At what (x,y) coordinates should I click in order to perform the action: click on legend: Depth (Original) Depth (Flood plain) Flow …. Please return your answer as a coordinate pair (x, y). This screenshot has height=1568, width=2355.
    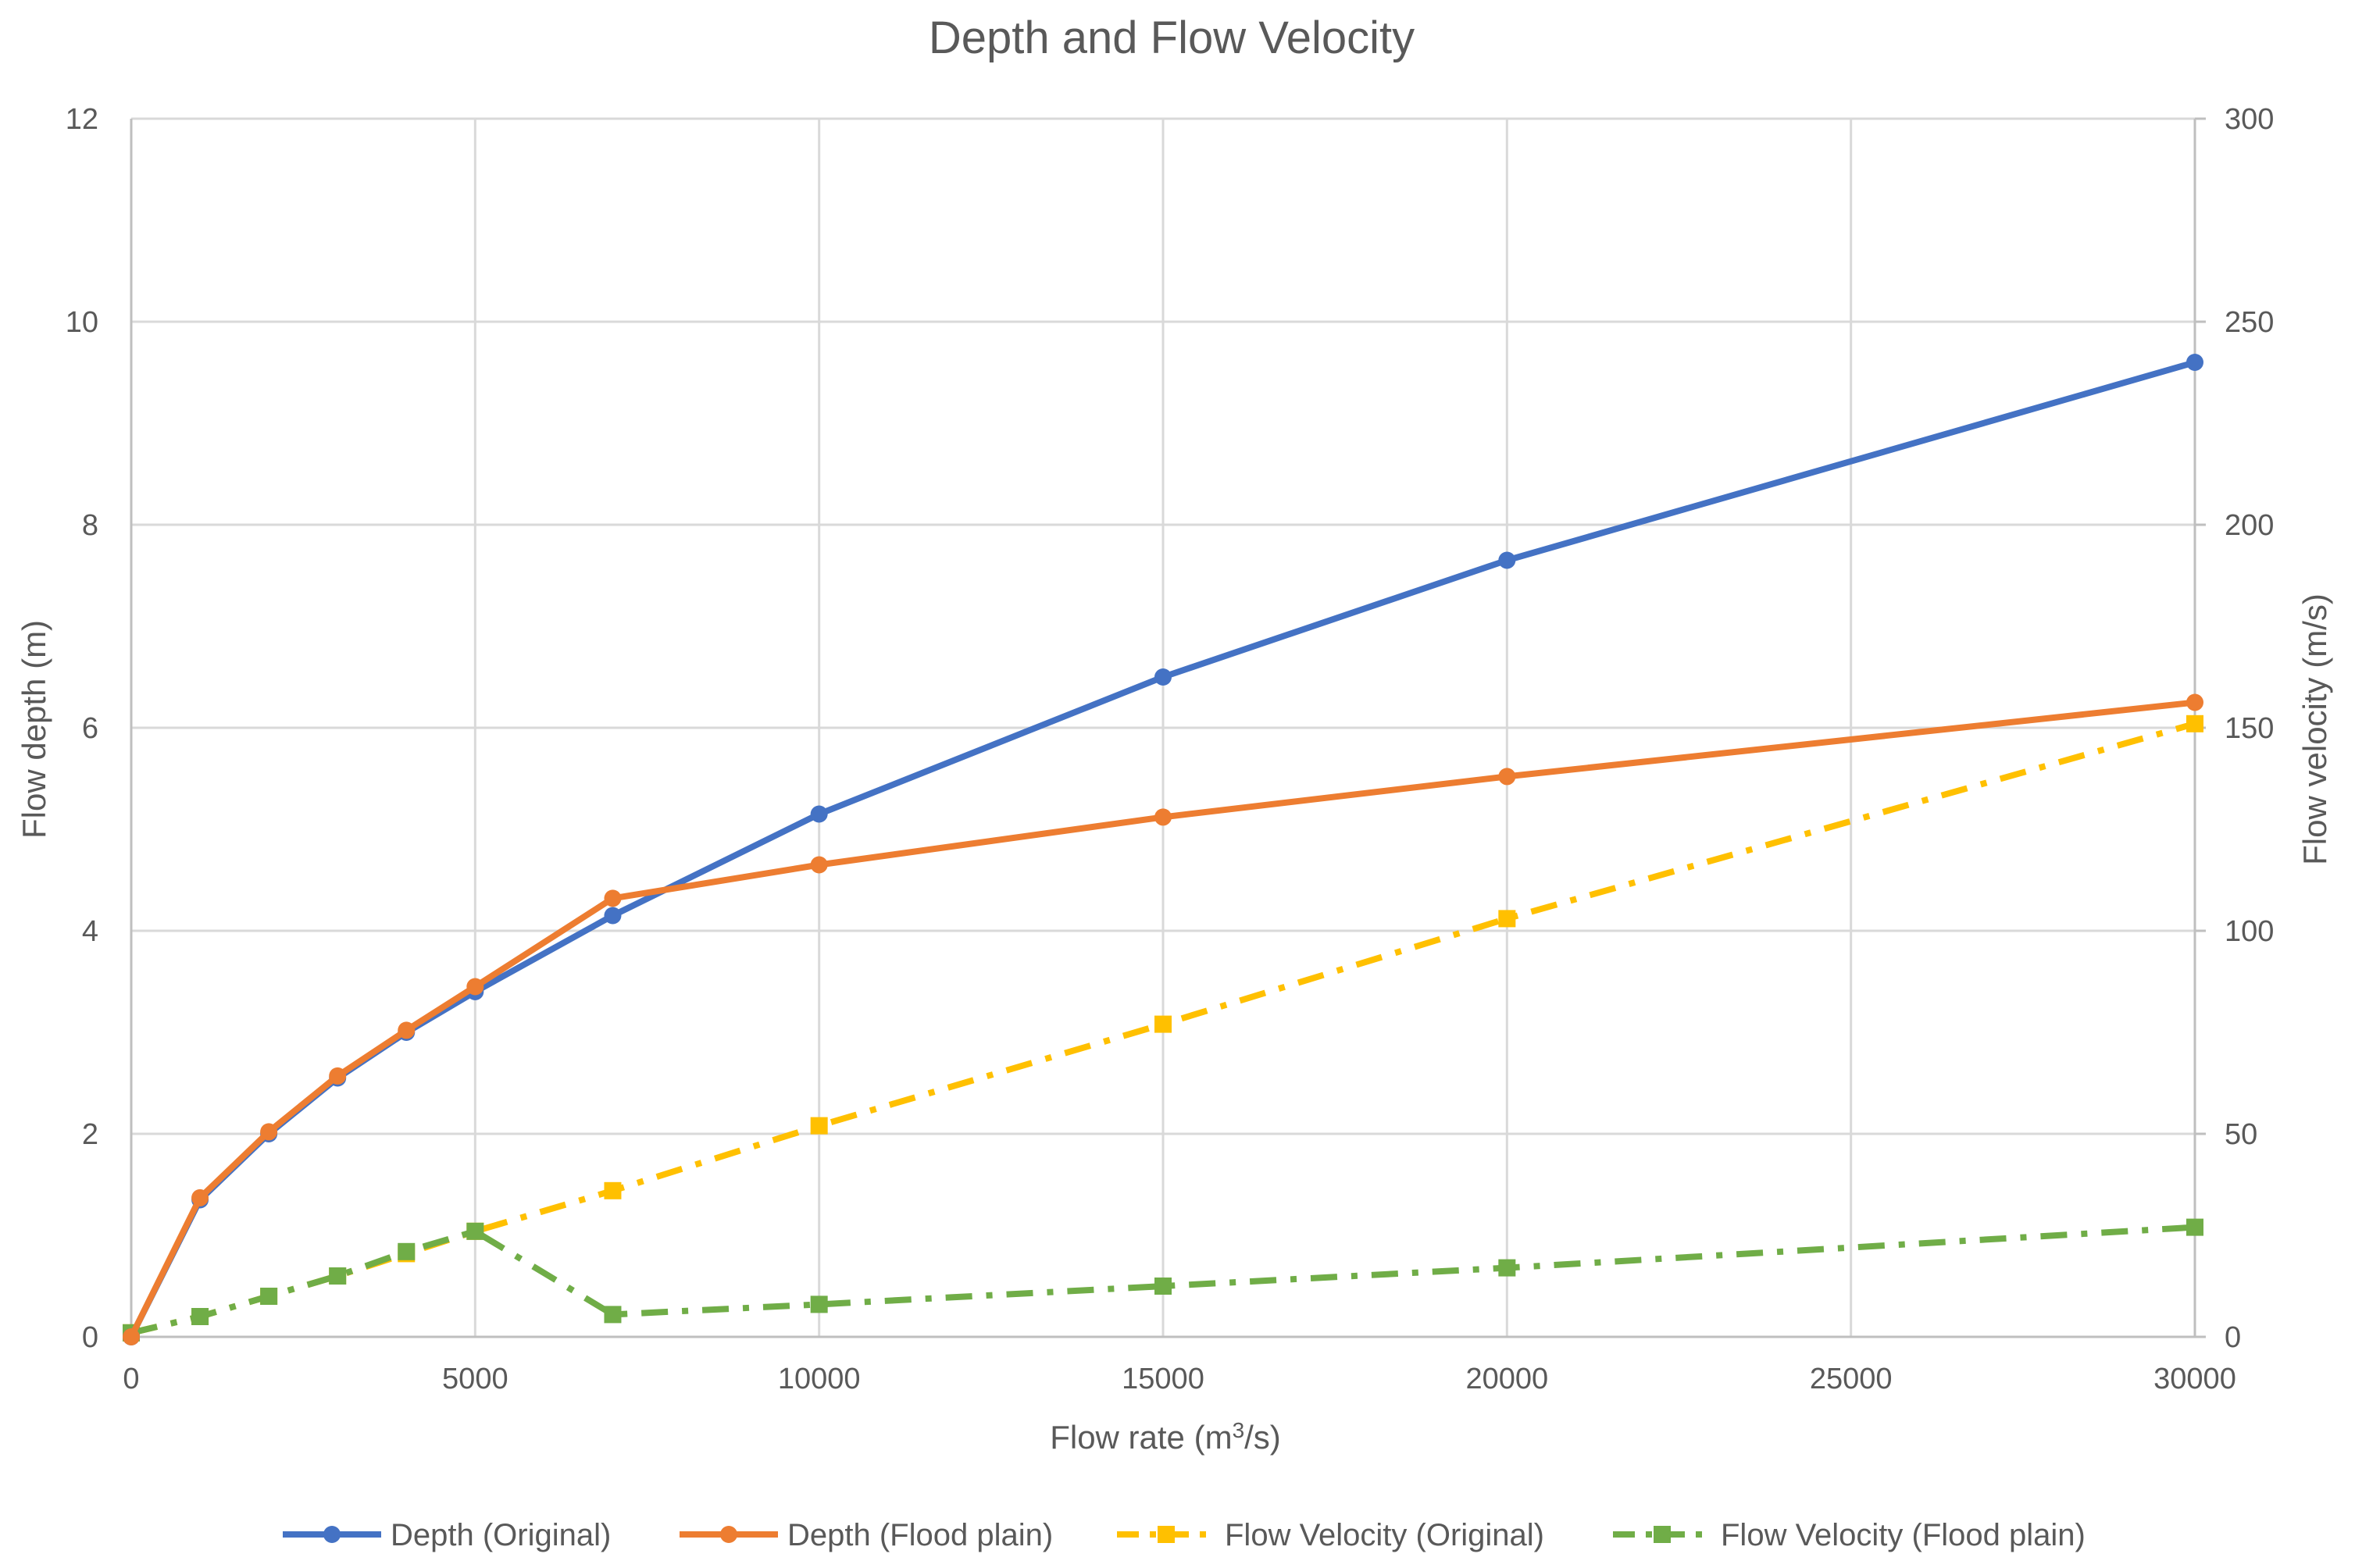
    Looking at the image, I should click on (1184, 1535).